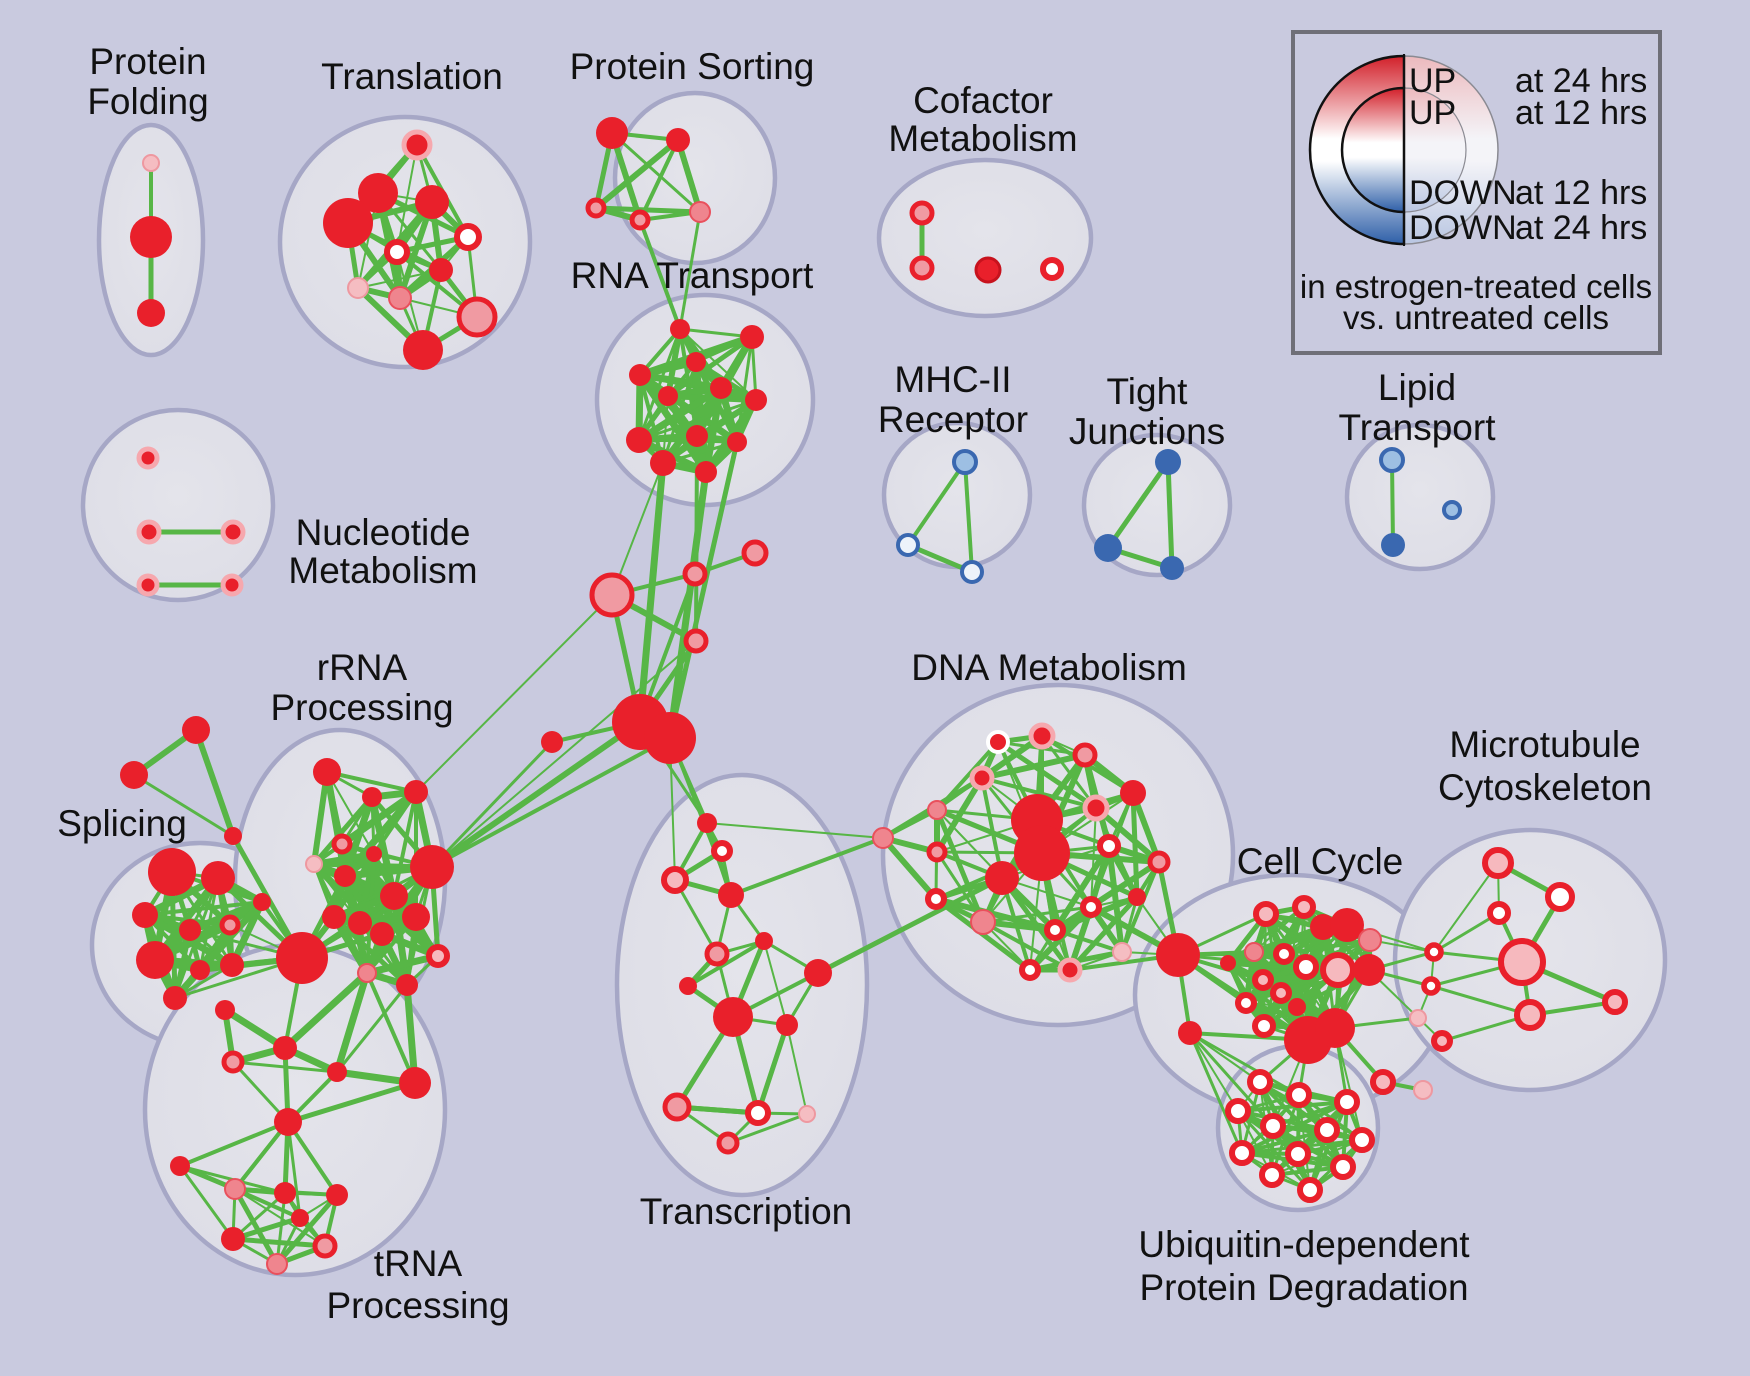 The width and height of the screenshot is (1750, 1376). What do you see at coordinates (692, 66) in the screenshot?
I see `cluster-label-protein-sorting: Protein Sorting` at bounding box center [692, 66].